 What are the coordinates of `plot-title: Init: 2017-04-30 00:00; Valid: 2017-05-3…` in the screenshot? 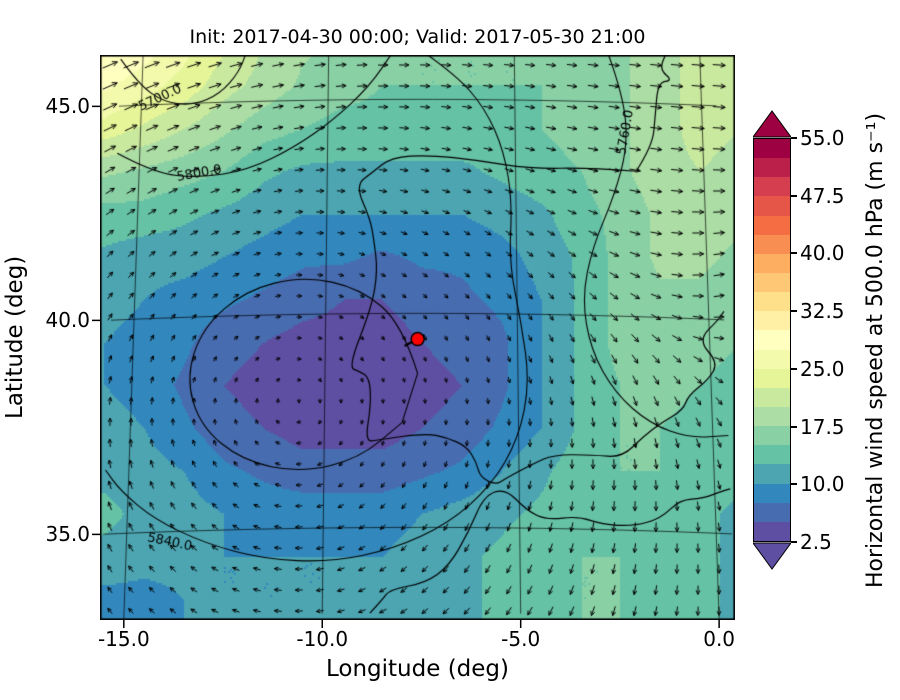 It's located at (417, 37).